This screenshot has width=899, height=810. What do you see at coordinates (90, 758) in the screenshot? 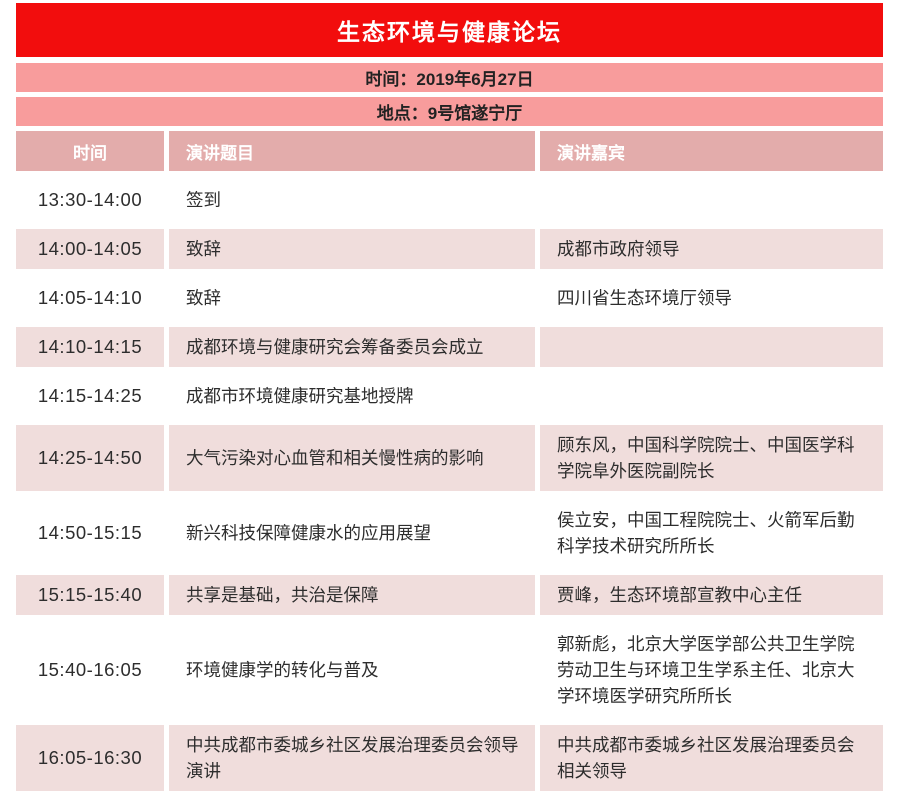
I see `time-cell: 16:05-16:30` at bounding box center [90, 758].